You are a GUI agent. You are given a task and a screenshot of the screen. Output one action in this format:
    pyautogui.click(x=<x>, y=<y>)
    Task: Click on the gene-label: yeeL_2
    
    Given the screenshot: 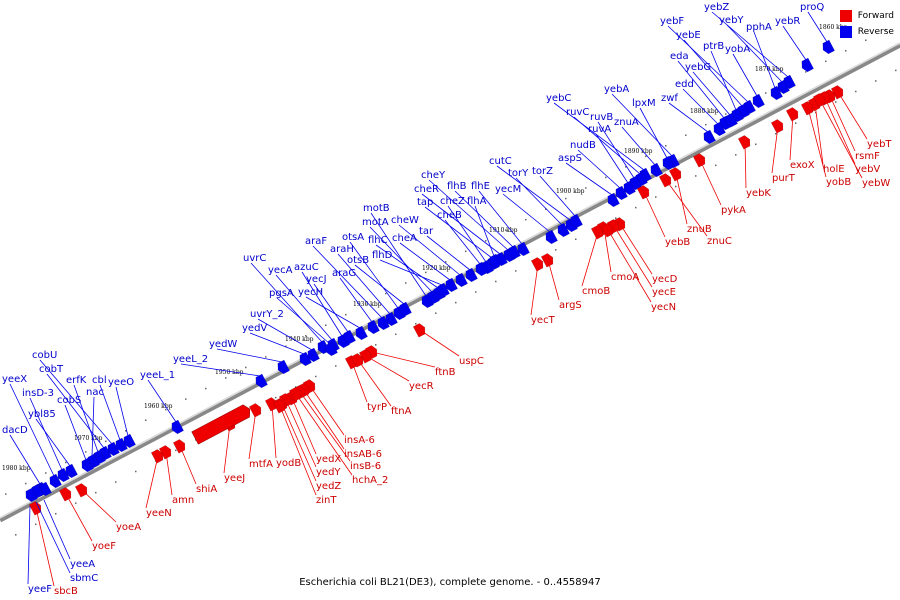 What is the action you would take?
    pyautogui.click(x=190, y=359)
    